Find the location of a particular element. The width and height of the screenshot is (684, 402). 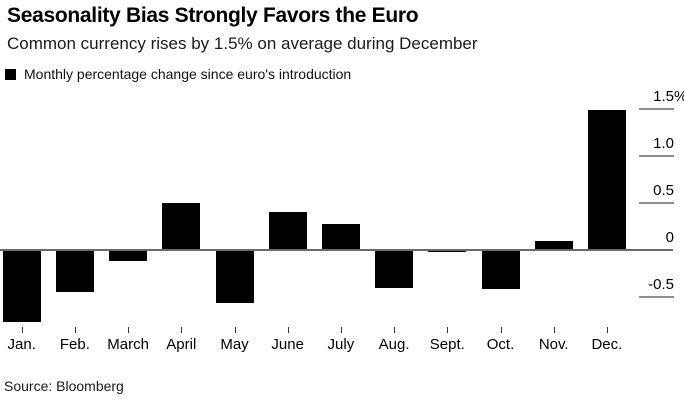

bar-dec is located at coordinates (606, 179).